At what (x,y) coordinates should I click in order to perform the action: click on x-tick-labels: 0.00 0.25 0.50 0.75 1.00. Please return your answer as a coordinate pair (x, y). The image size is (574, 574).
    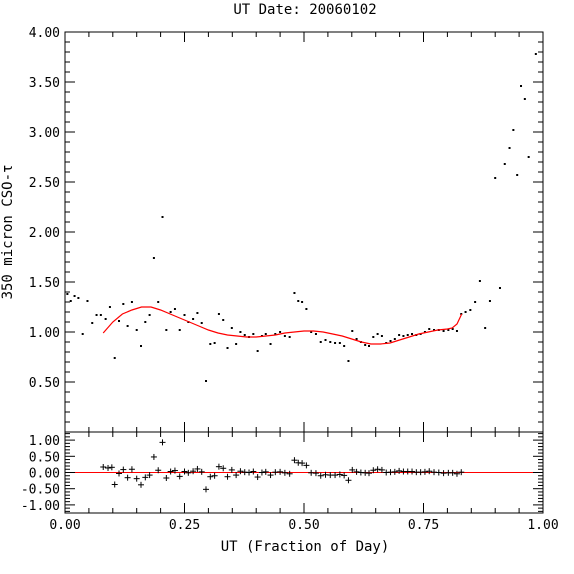
    Looking at the image, I should click on (303, 525).